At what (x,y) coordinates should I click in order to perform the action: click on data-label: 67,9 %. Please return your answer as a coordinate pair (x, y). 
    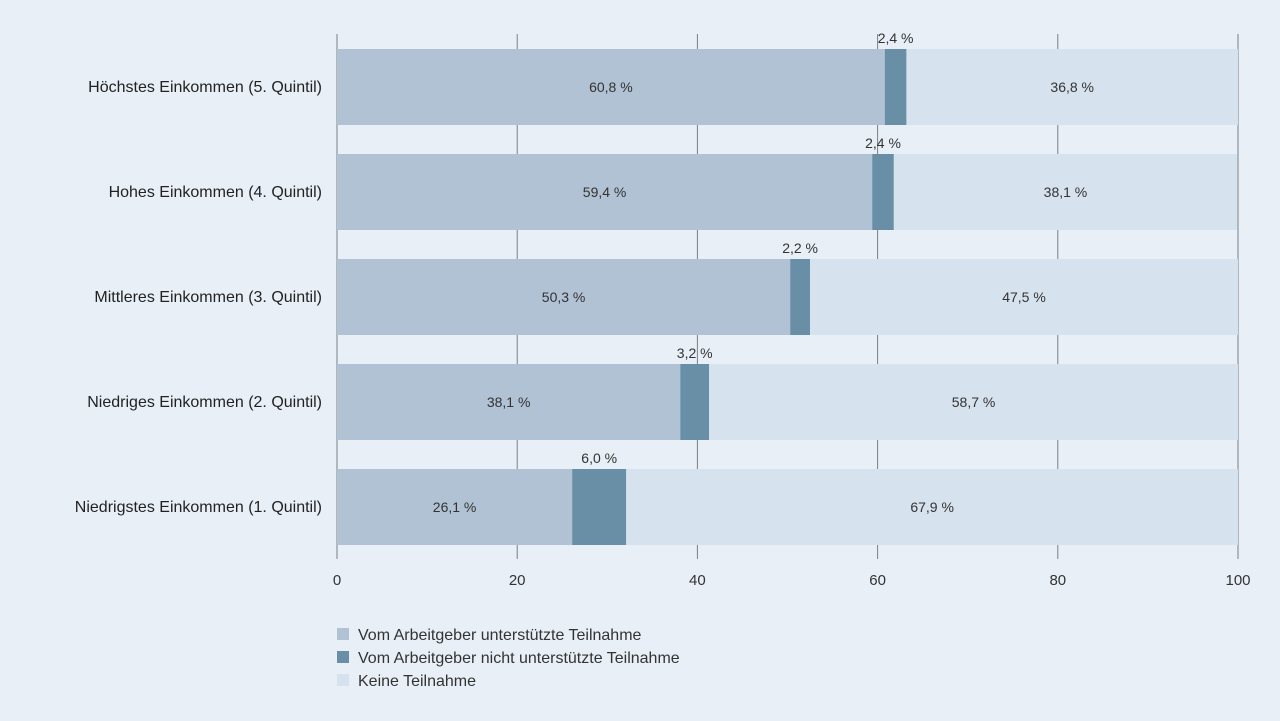
    Looking at the image, I should click on (932, 507).